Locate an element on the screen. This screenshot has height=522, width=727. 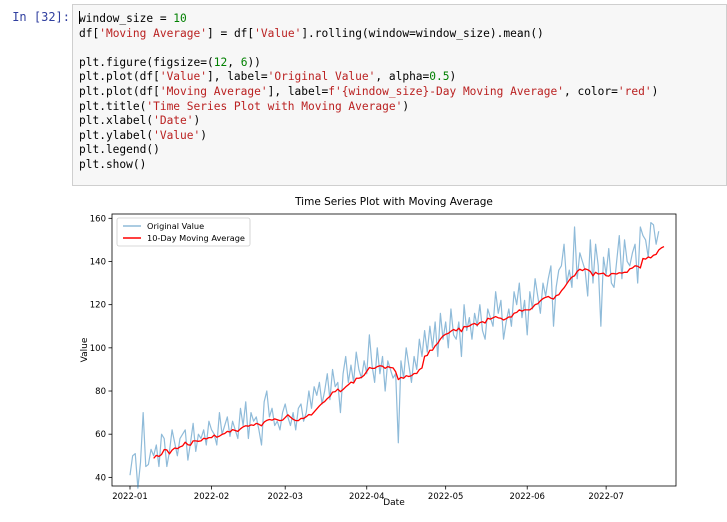
legend: Original Value 10-Day Moving Average is located at coordinates (183, 232).